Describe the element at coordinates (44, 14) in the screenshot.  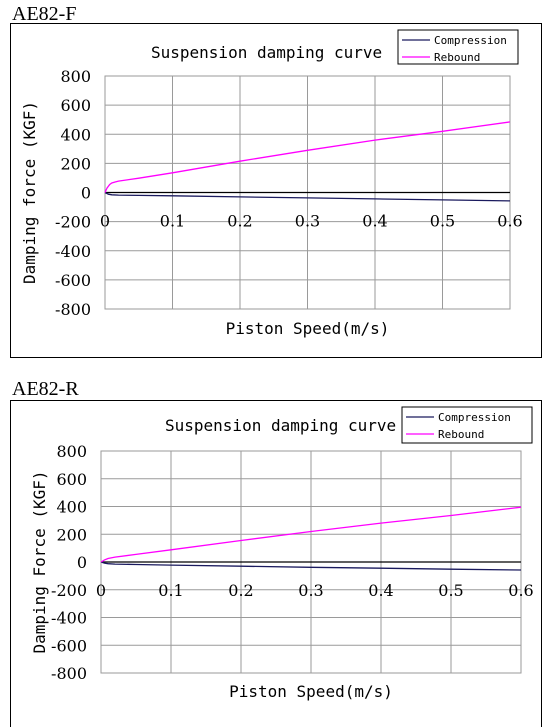
I see `chart-label-front: AE82-F` at that location.